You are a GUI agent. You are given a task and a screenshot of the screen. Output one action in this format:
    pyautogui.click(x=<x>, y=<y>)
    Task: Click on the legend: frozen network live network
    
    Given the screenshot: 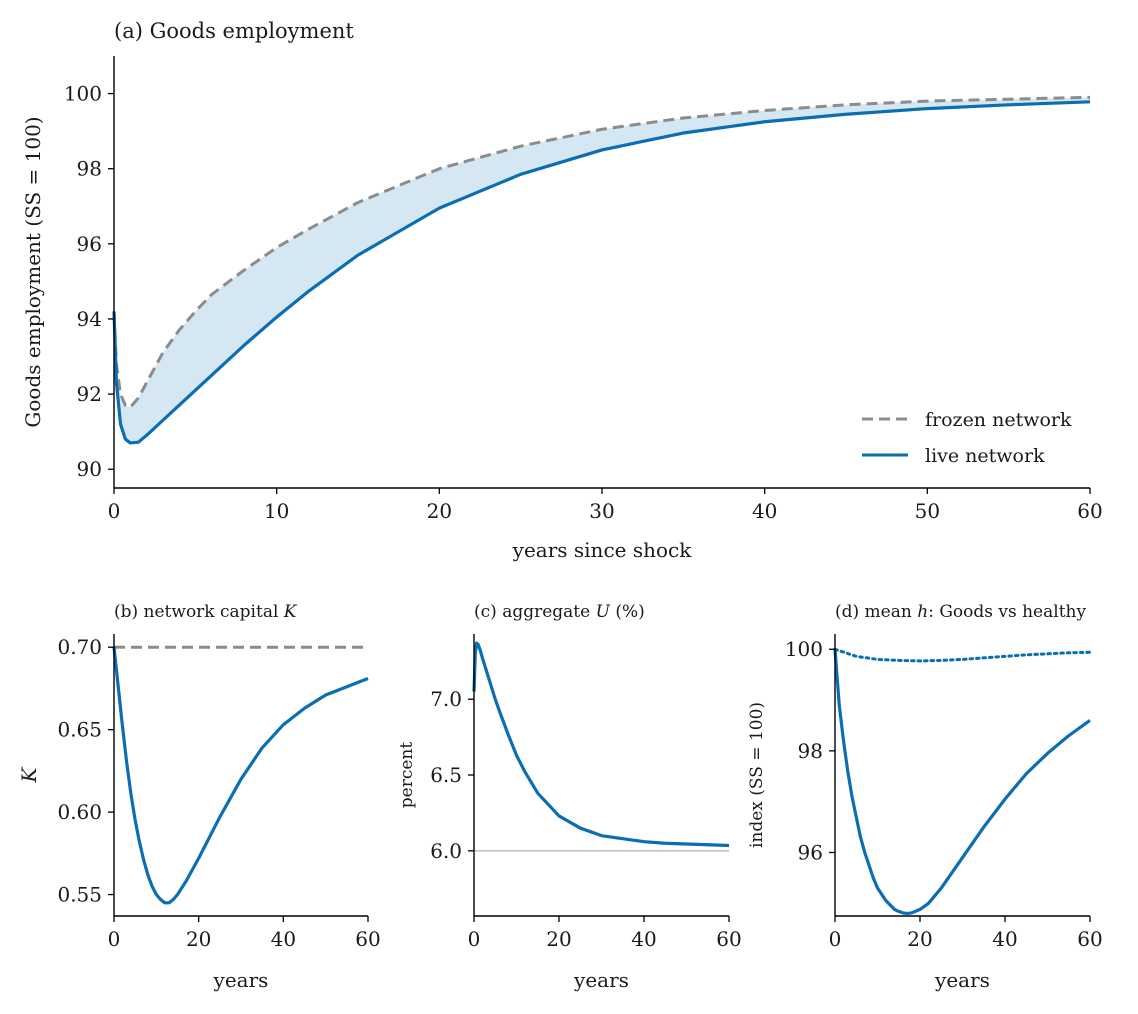 What is the action you would take?
    pyautogui.click(x=967, y=438)
    